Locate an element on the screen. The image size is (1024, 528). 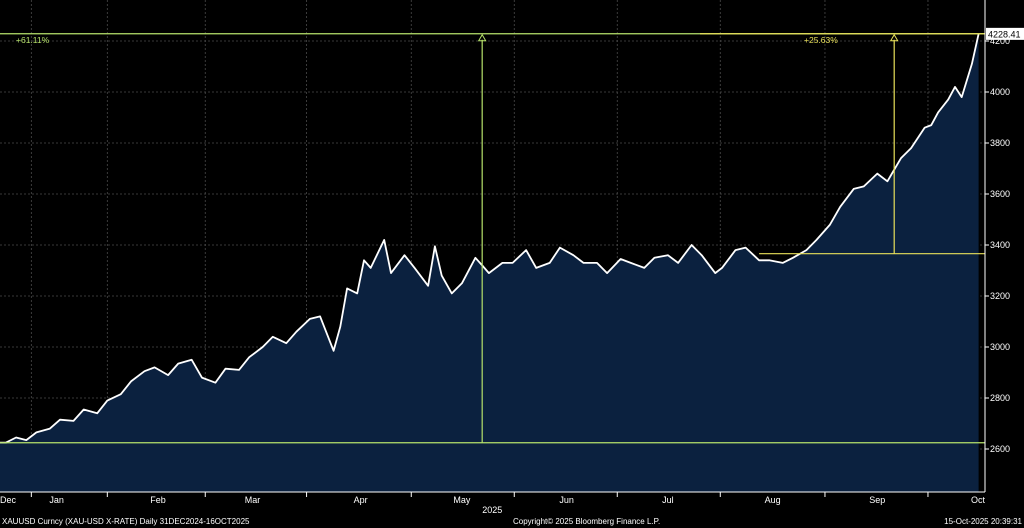
x-axis: Dec Jan Feb Mar Apr May Jun Jul Aug Sep Oct is located at coordinates (493, 498).